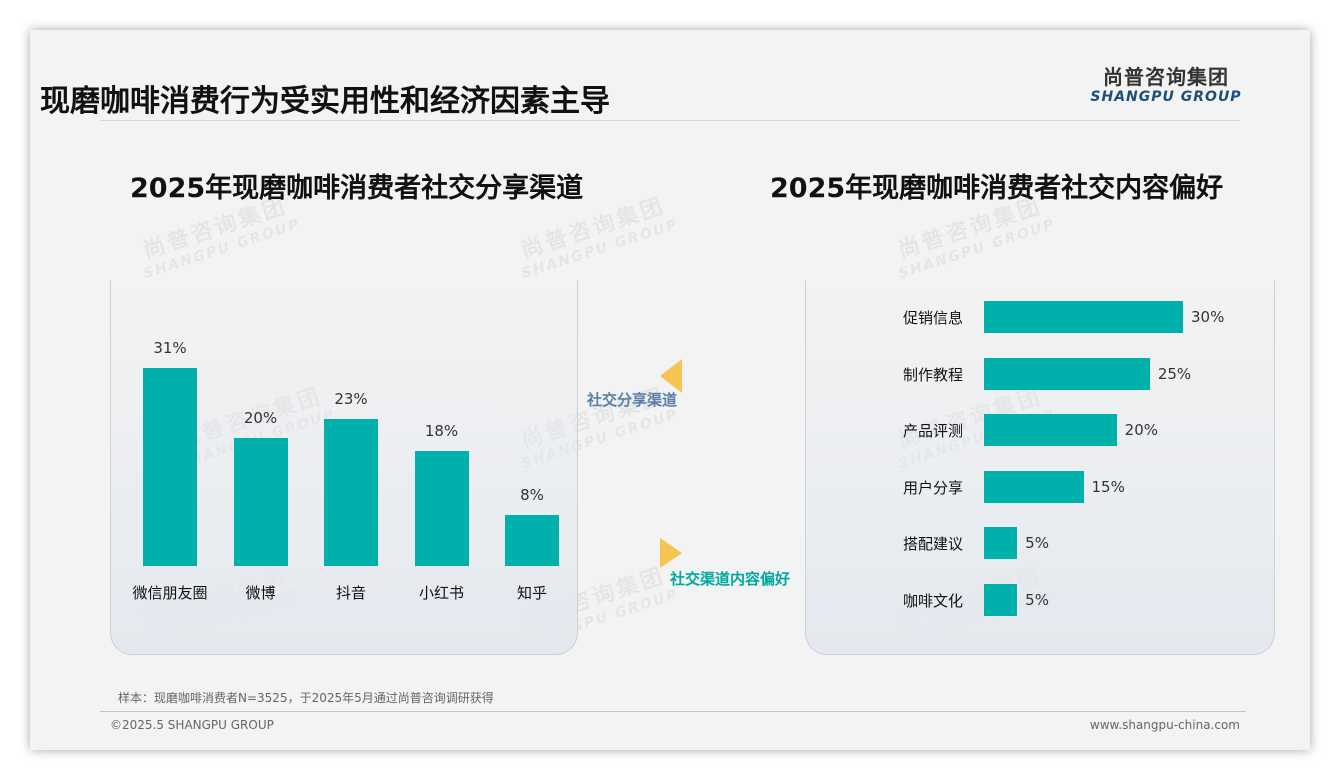 The width and height of the screenshot is (1340, 780). I want to click on sample-note: 样本：现磨咖啡消费者N=3525，于2025年5月通过尚普咨询调研获得, so click(306, 698).